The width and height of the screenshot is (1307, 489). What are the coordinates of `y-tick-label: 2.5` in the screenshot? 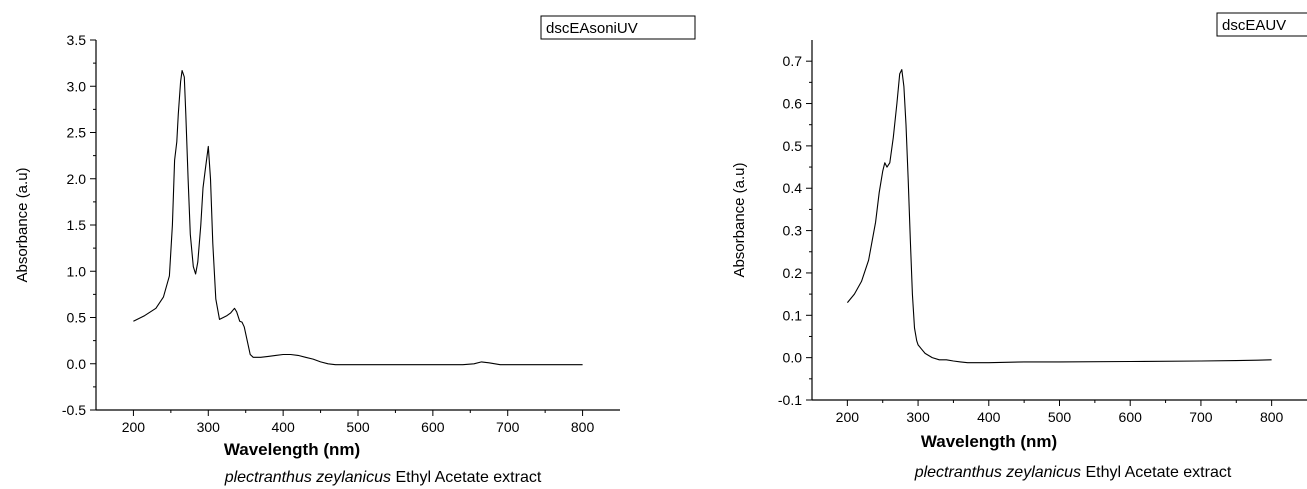 It's located at (77, 133).